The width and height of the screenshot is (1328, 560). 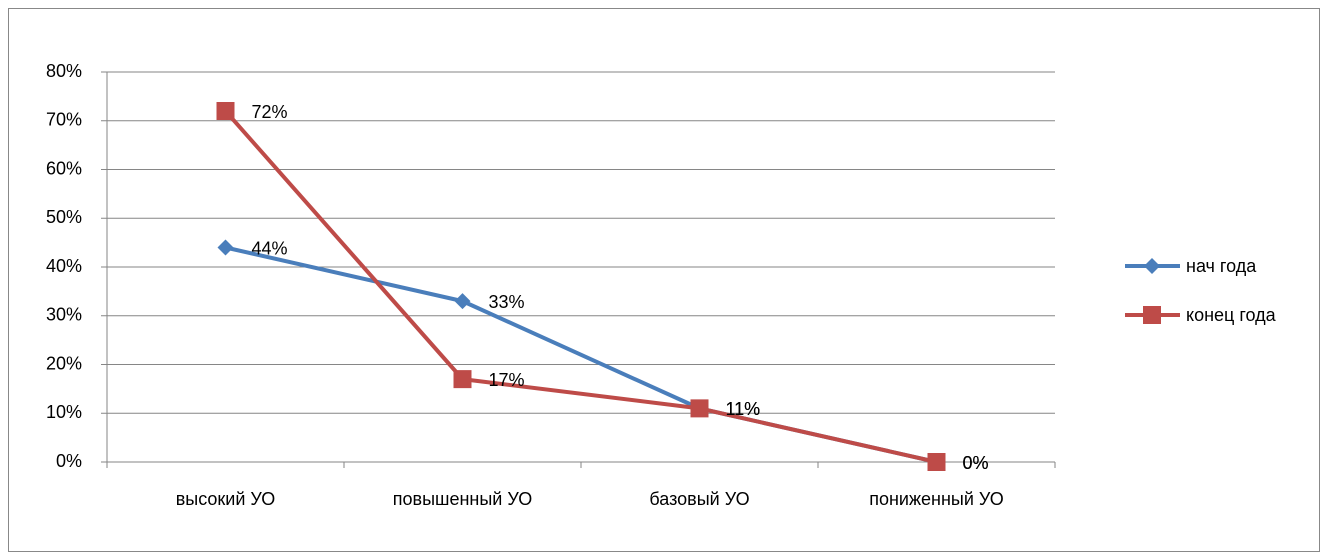 I want to click on y-tick-label: 20%, so click(x=64, y=363).